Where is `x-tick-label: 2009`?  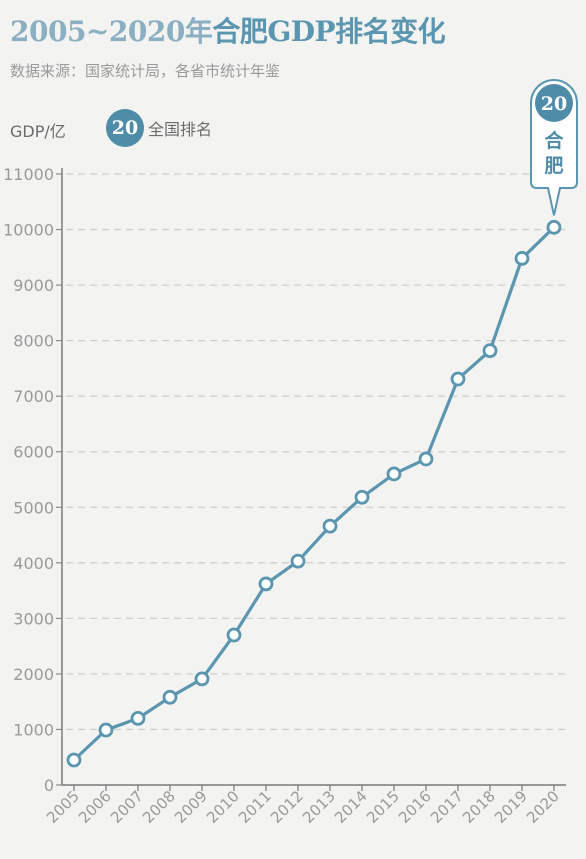 x-tick-label: 2009 is located at coordinates (191, 807).